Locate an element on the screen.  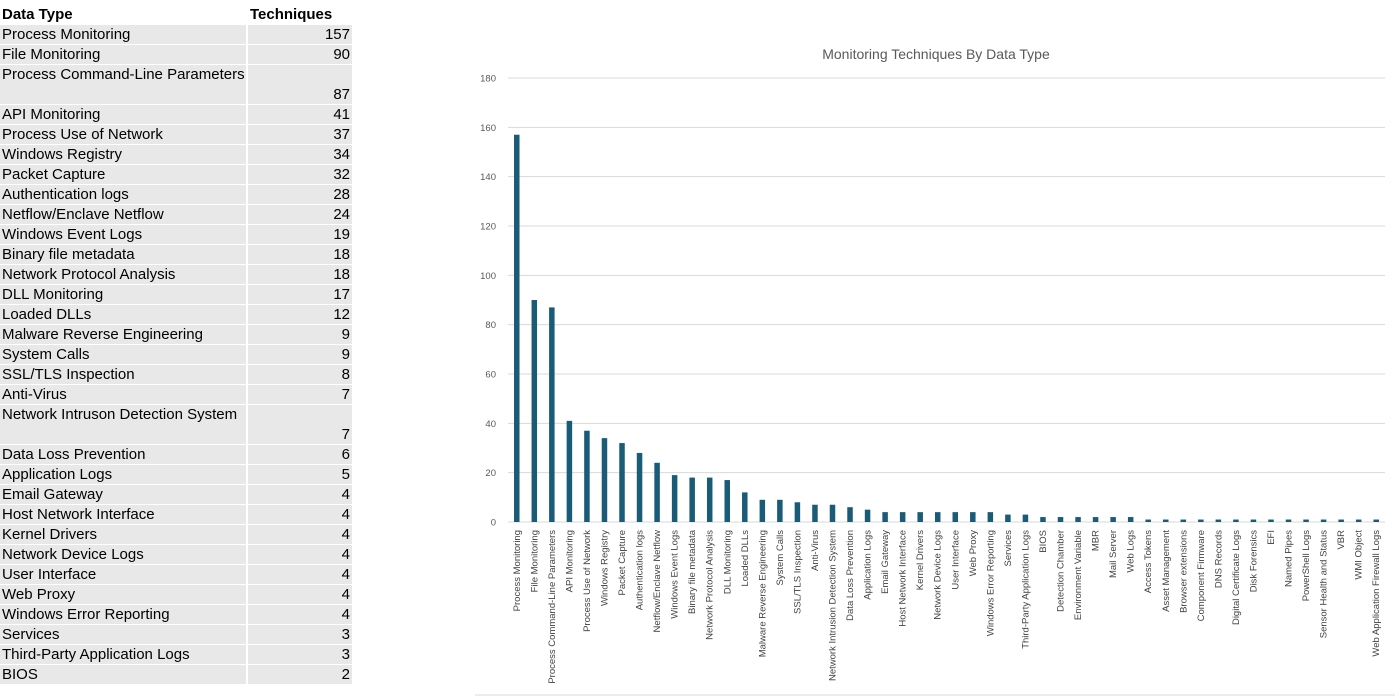
row-value: 28 is located at coordinates (300, 194).